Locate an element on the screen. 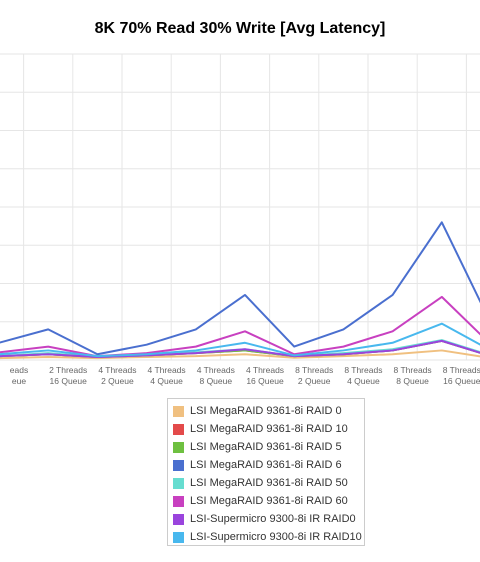 Image resolution: width=480 pixels, height=562 pixels. legend-label: LSI MegaRAID 9361-8i RAID 60 is located at coordinates (269, 501).